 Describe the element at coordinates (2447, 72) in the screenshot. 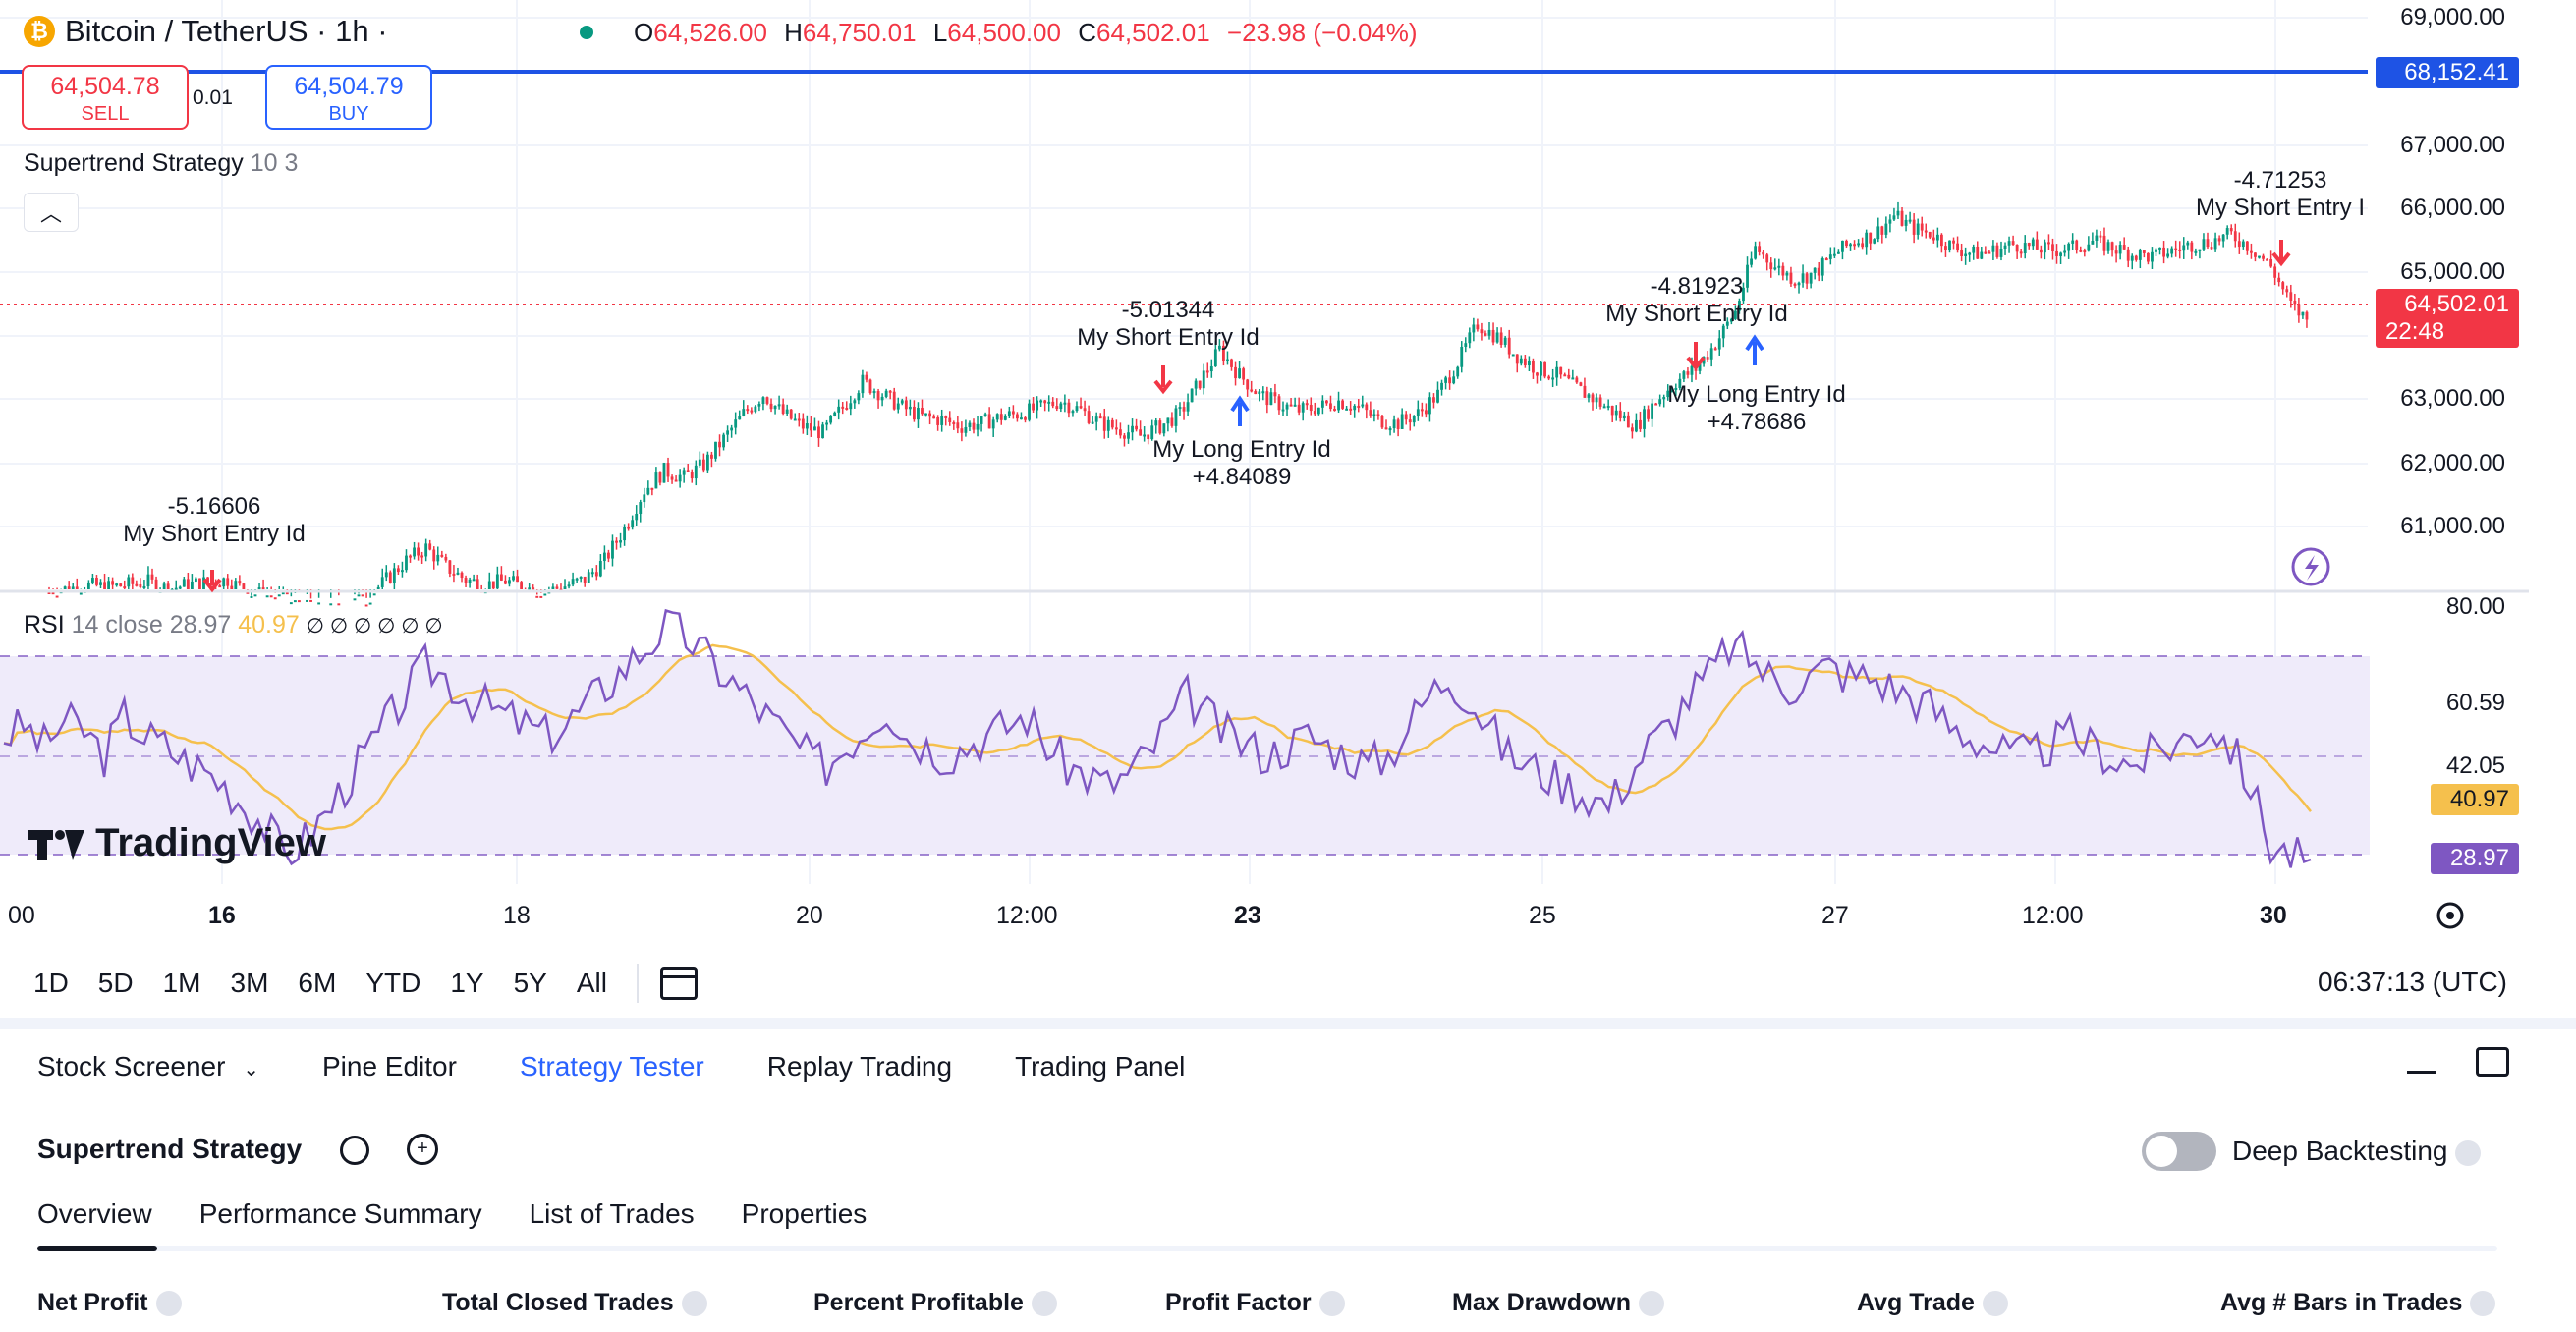

I see `alert-price-tag: 68,152.41` at that location.